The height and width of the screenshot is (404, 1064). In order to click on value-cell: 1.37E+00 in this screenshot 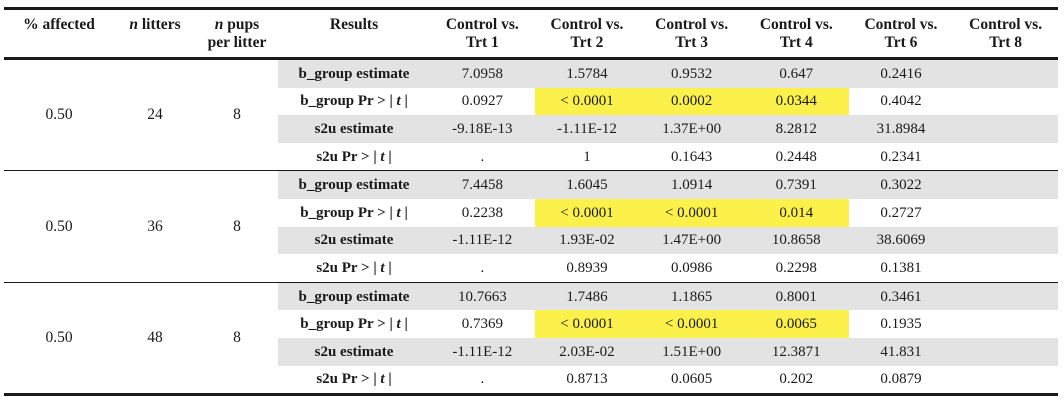, I will do `click(691, 129)`.